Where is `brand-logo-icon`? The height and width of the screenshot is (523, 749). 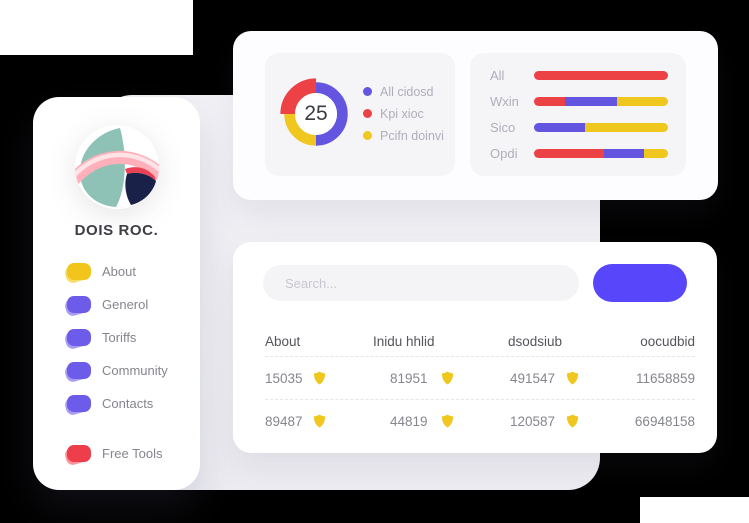
brand-logo-icon is located at coordinates (116, 167).